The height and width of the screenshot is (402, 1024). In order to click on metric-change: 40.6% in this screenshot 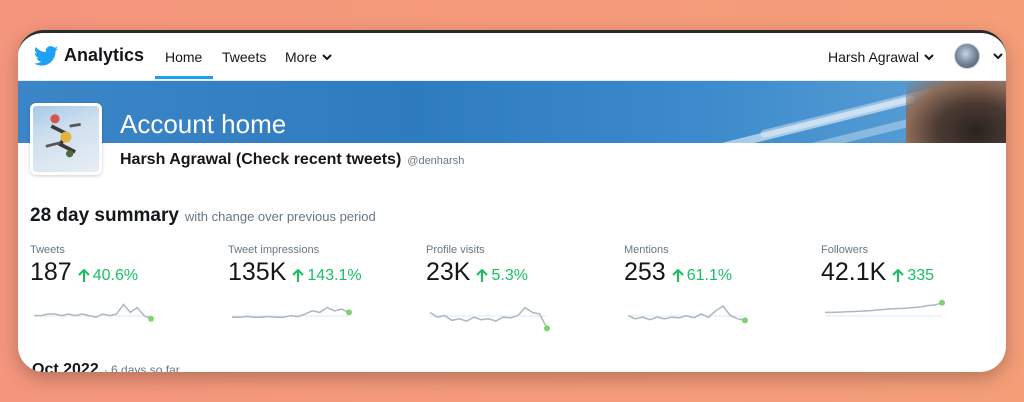, I will do `click(108, 276)`.